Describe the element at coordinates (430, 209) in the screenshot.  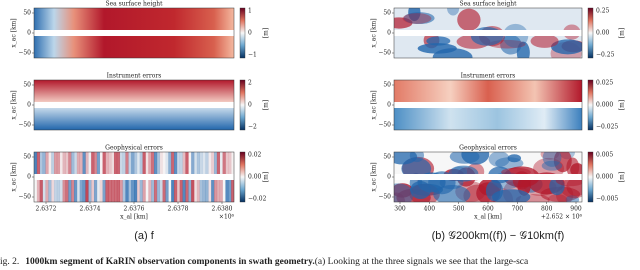
I see `x-tick-label: 400` at that location.